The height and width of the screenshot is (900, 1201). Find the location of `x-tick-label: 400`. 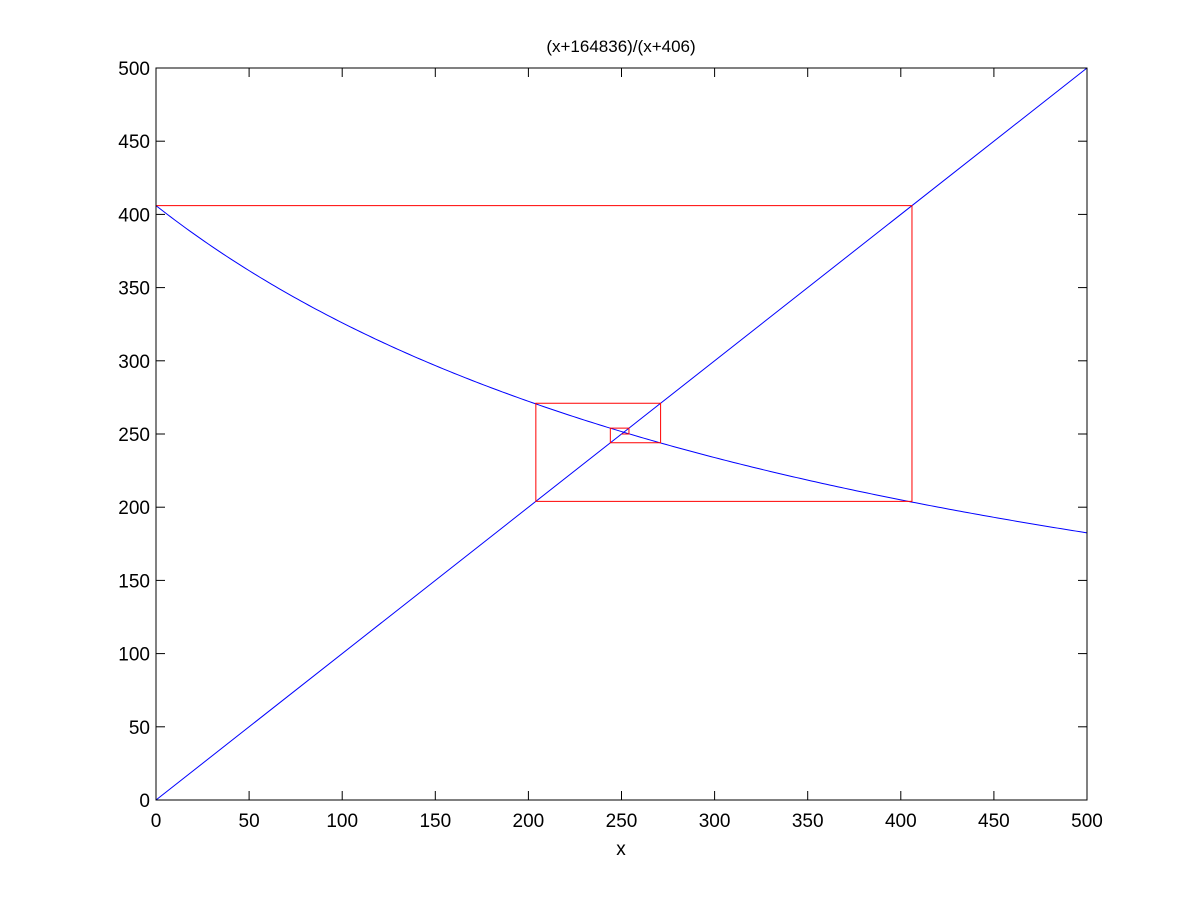

x-tick-label: 400 is located at coordinates (901, 821).